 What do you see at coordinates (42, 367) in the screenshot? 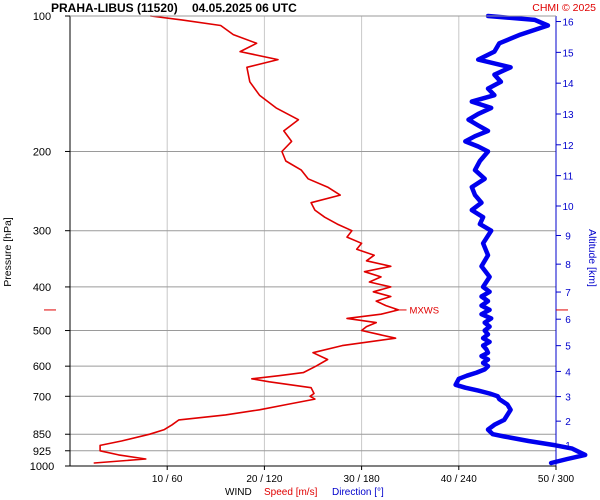
I see `pressure-tick-label: 600` at bounding box center [42, 367].